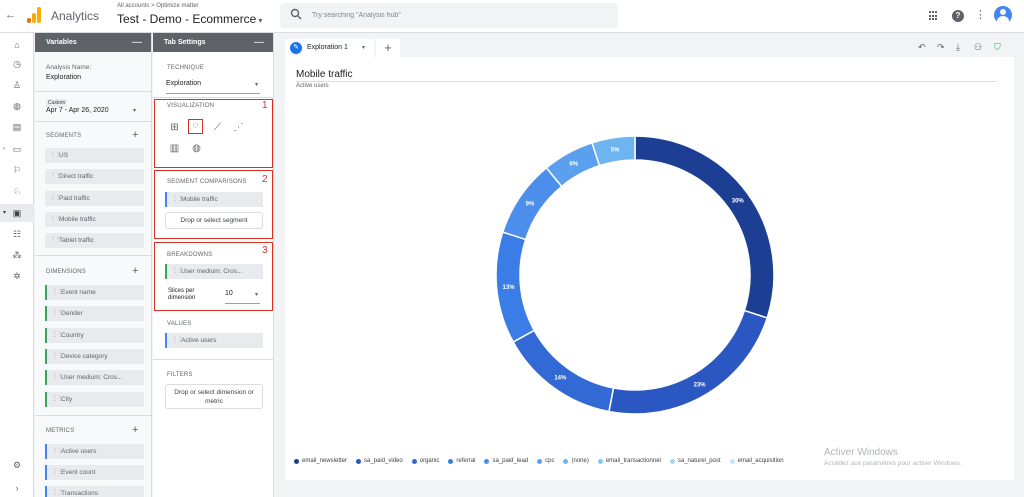 The height and width of the screenshot is (497, 1024). I want to click on clock-icon: ◷, so click(17, 64).